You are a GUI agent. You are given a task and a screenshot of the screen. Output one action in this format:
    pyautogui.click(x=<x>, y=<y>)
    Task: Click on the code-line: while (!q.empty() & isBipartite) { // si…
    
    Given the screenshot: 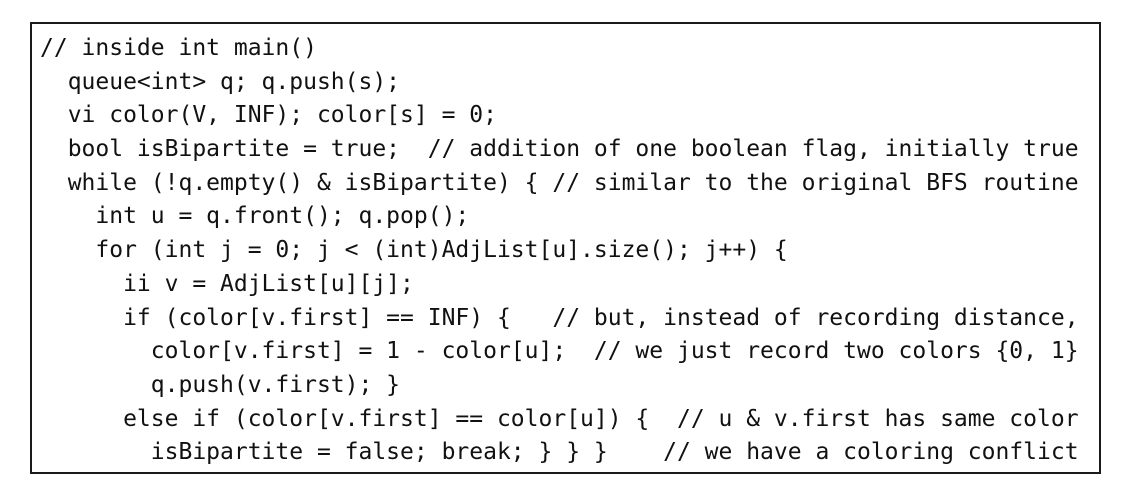 What is the action you would take?
    pyautogui.click(x=559, y=182)
    